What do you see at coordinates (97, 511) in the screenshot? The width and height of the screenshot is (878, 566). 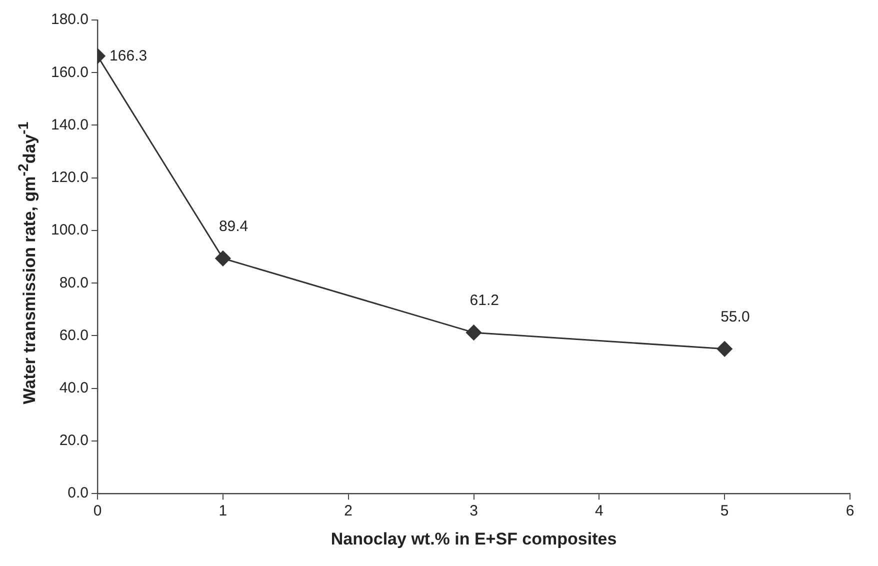 I see `x-tick-label: 0` at bounding box center [97, 511].